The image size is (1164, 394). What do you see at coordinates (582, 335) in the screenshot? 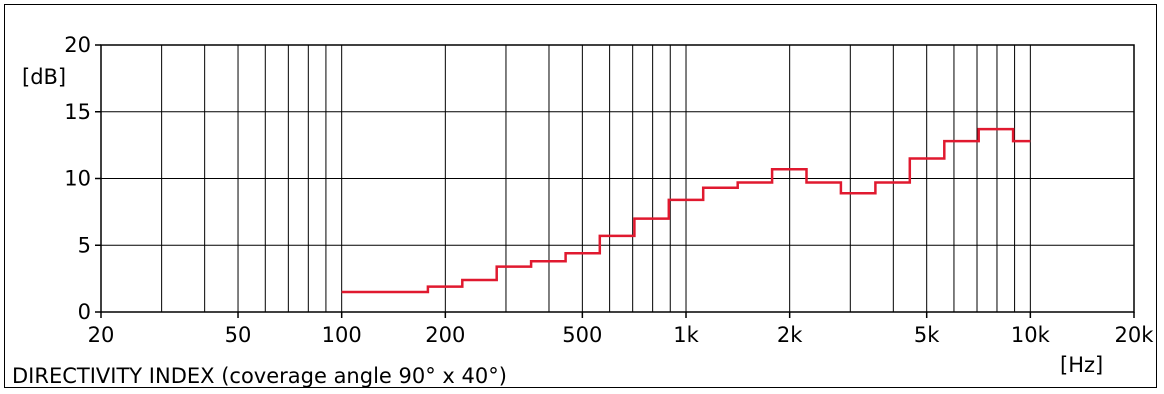
I see `x-tick-label: 500` at bounding box center [582, 335].